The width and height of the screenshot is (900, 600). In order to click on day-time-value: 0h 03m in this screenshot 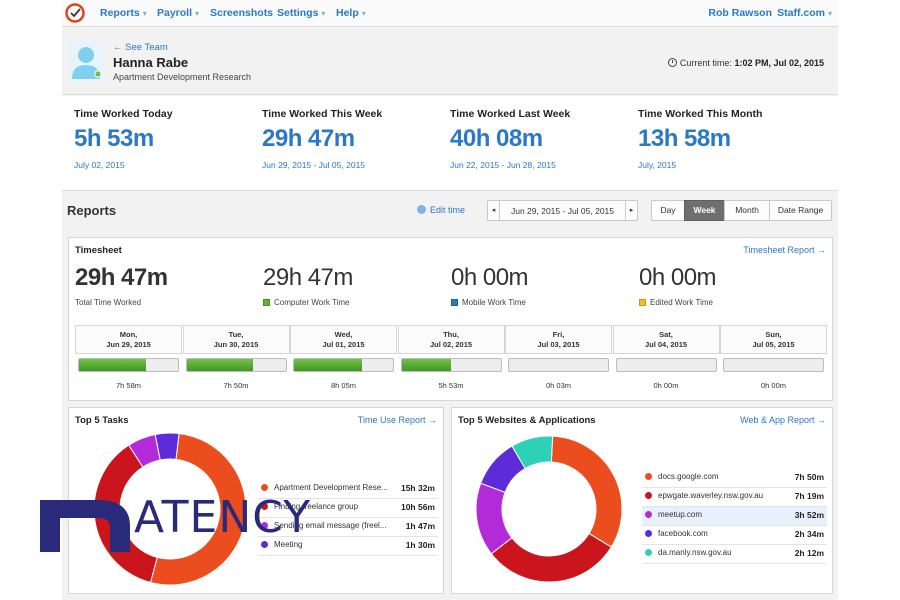, I will do `click(558, 385)`.